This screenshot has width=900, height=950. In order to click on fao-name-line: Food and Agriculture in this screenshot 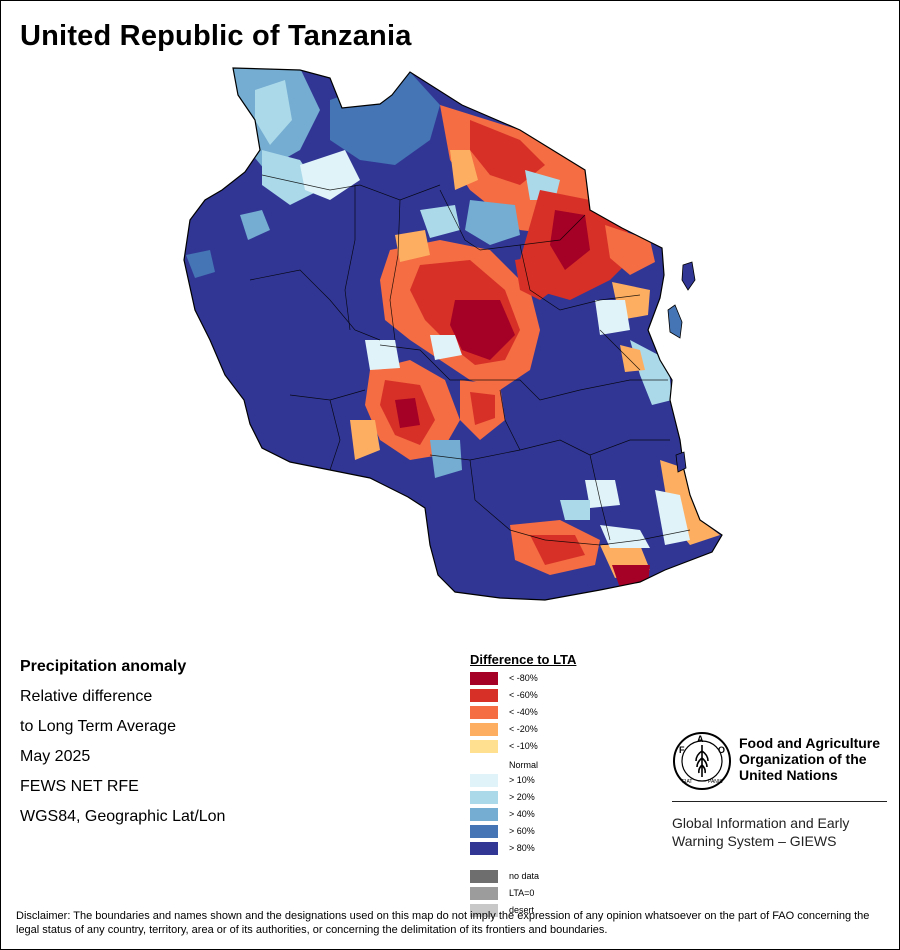, I will do `click(810, 743)`.